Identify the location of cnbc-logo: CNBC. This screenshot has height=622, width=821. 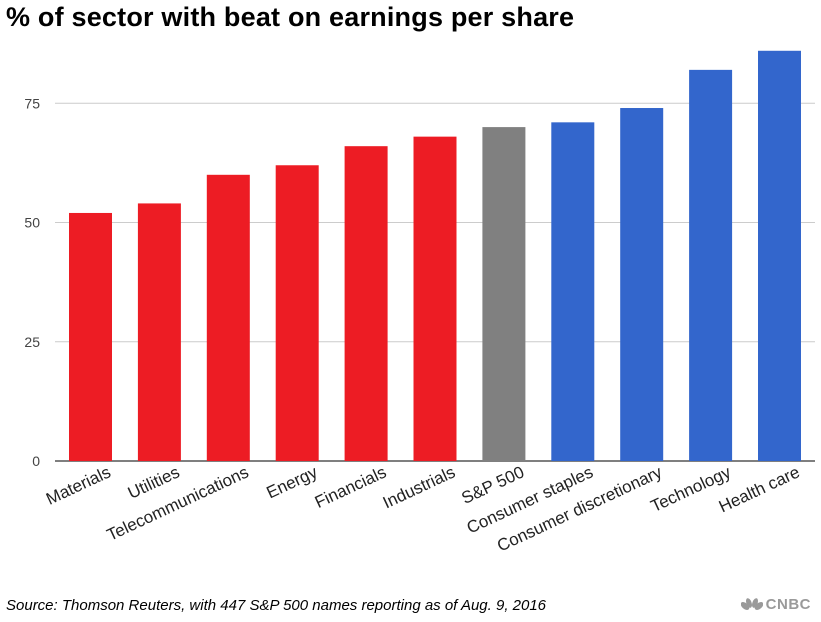
(775, 604).